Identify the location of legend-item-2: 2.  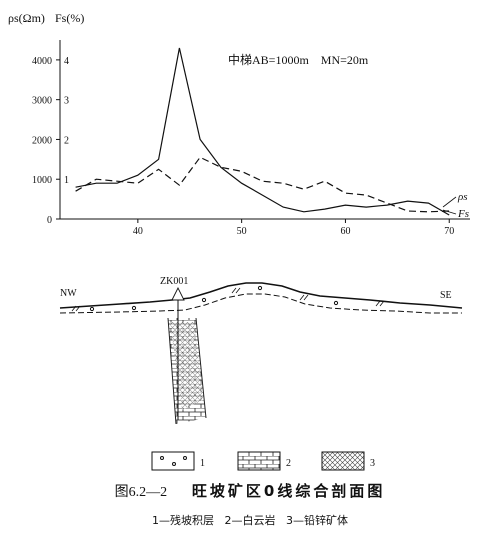
(264, 461).